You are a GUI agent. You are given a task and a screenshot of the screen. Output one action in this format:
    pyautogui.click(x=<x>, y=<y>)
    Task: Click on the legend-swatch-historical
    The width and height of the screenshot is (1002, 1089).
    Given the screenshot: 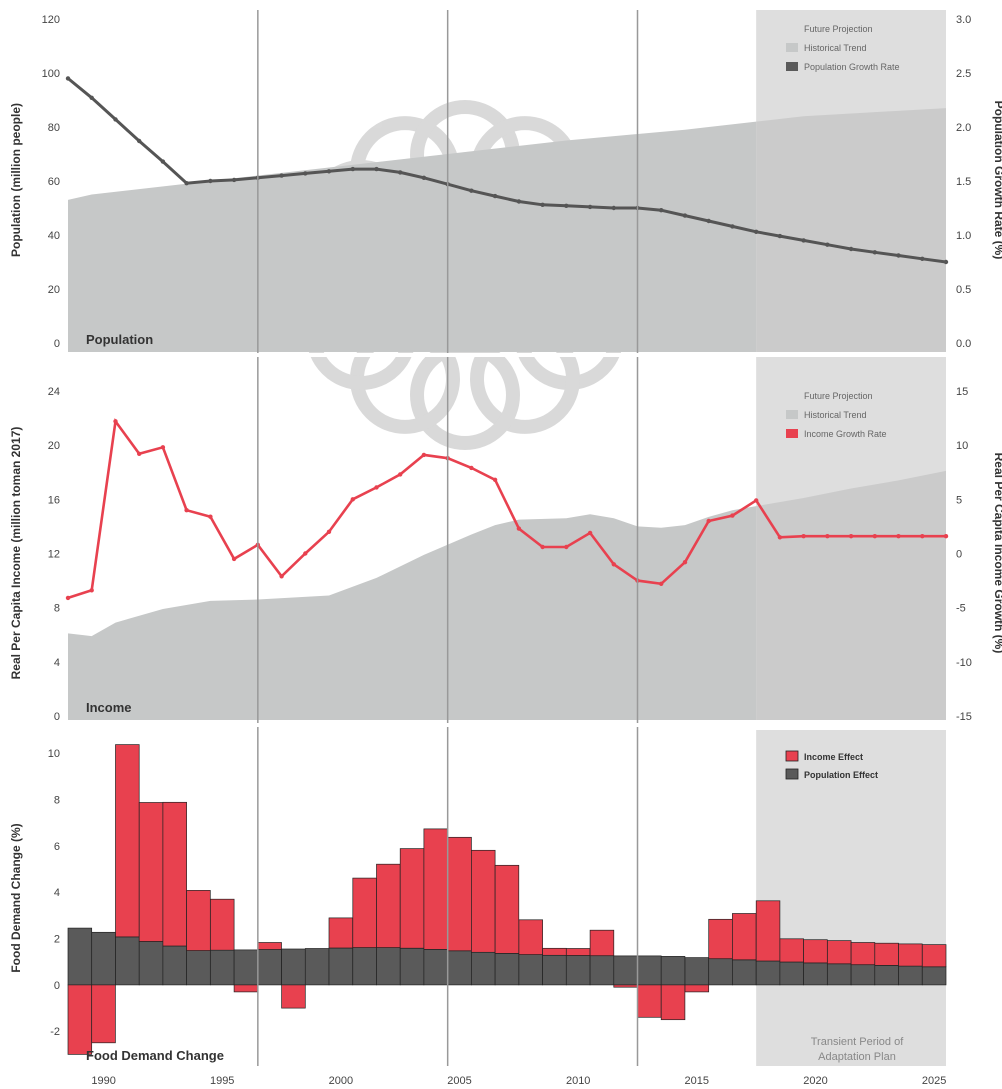 What is the action you would take?
    pyautogui.click(x=792, y=47)
    